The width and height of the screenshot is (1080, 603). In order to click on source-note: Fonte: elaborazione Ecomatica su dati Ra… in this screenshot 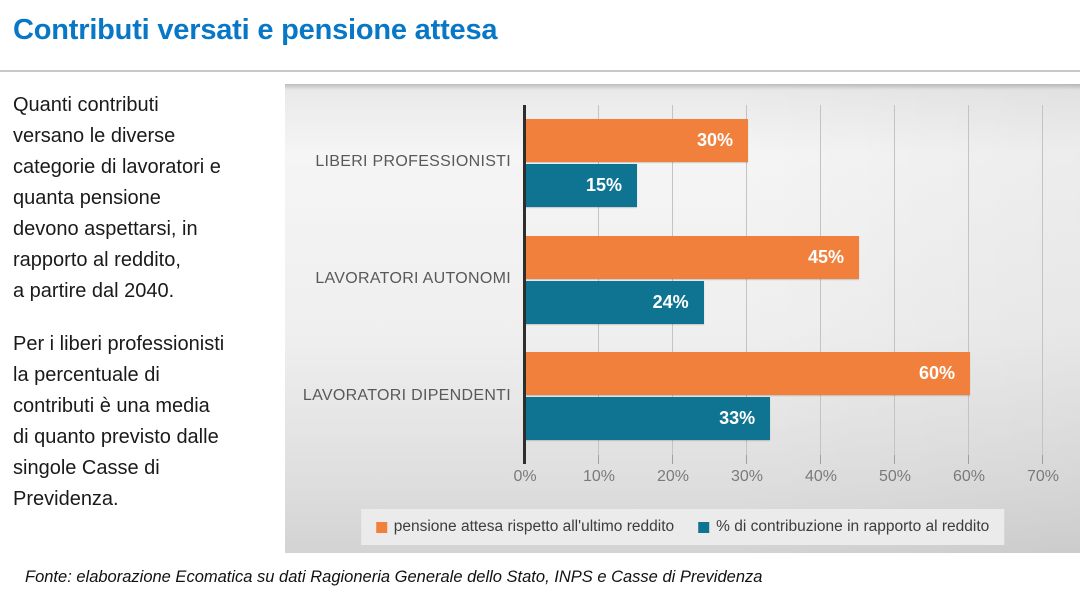, I will do `click(394, 577)`.